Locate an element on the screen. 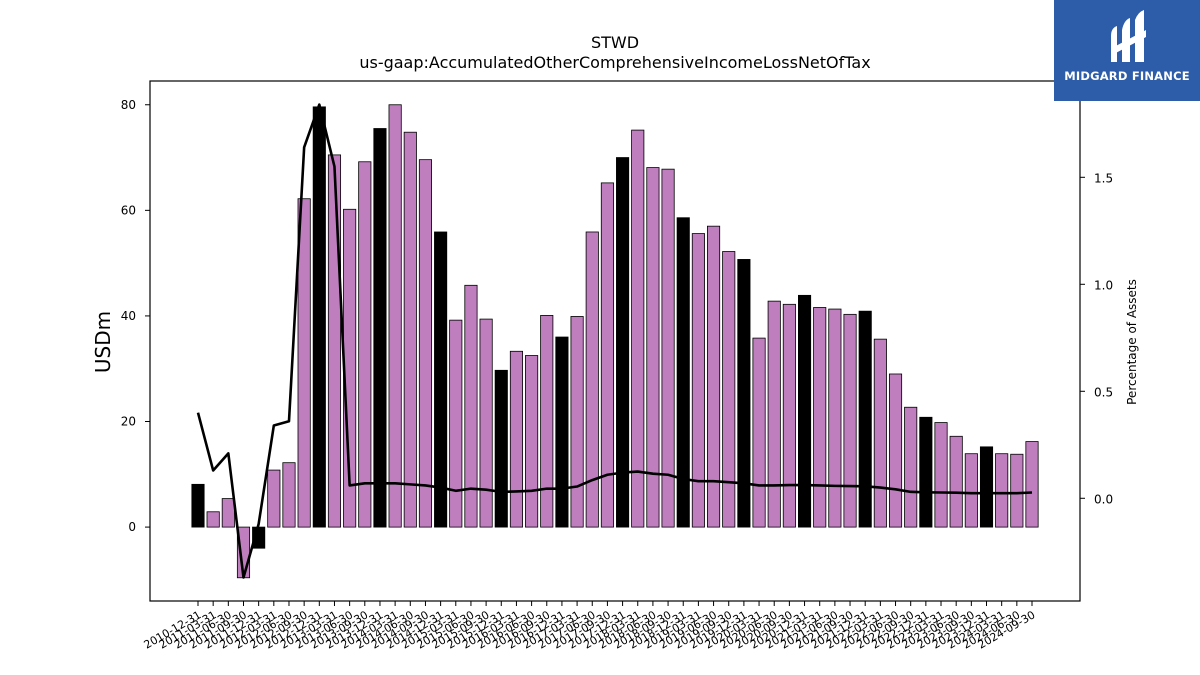 The width and height of the screenshot is (1200, 675). y-tick-label: 60 is located at coordinates (128, 210).